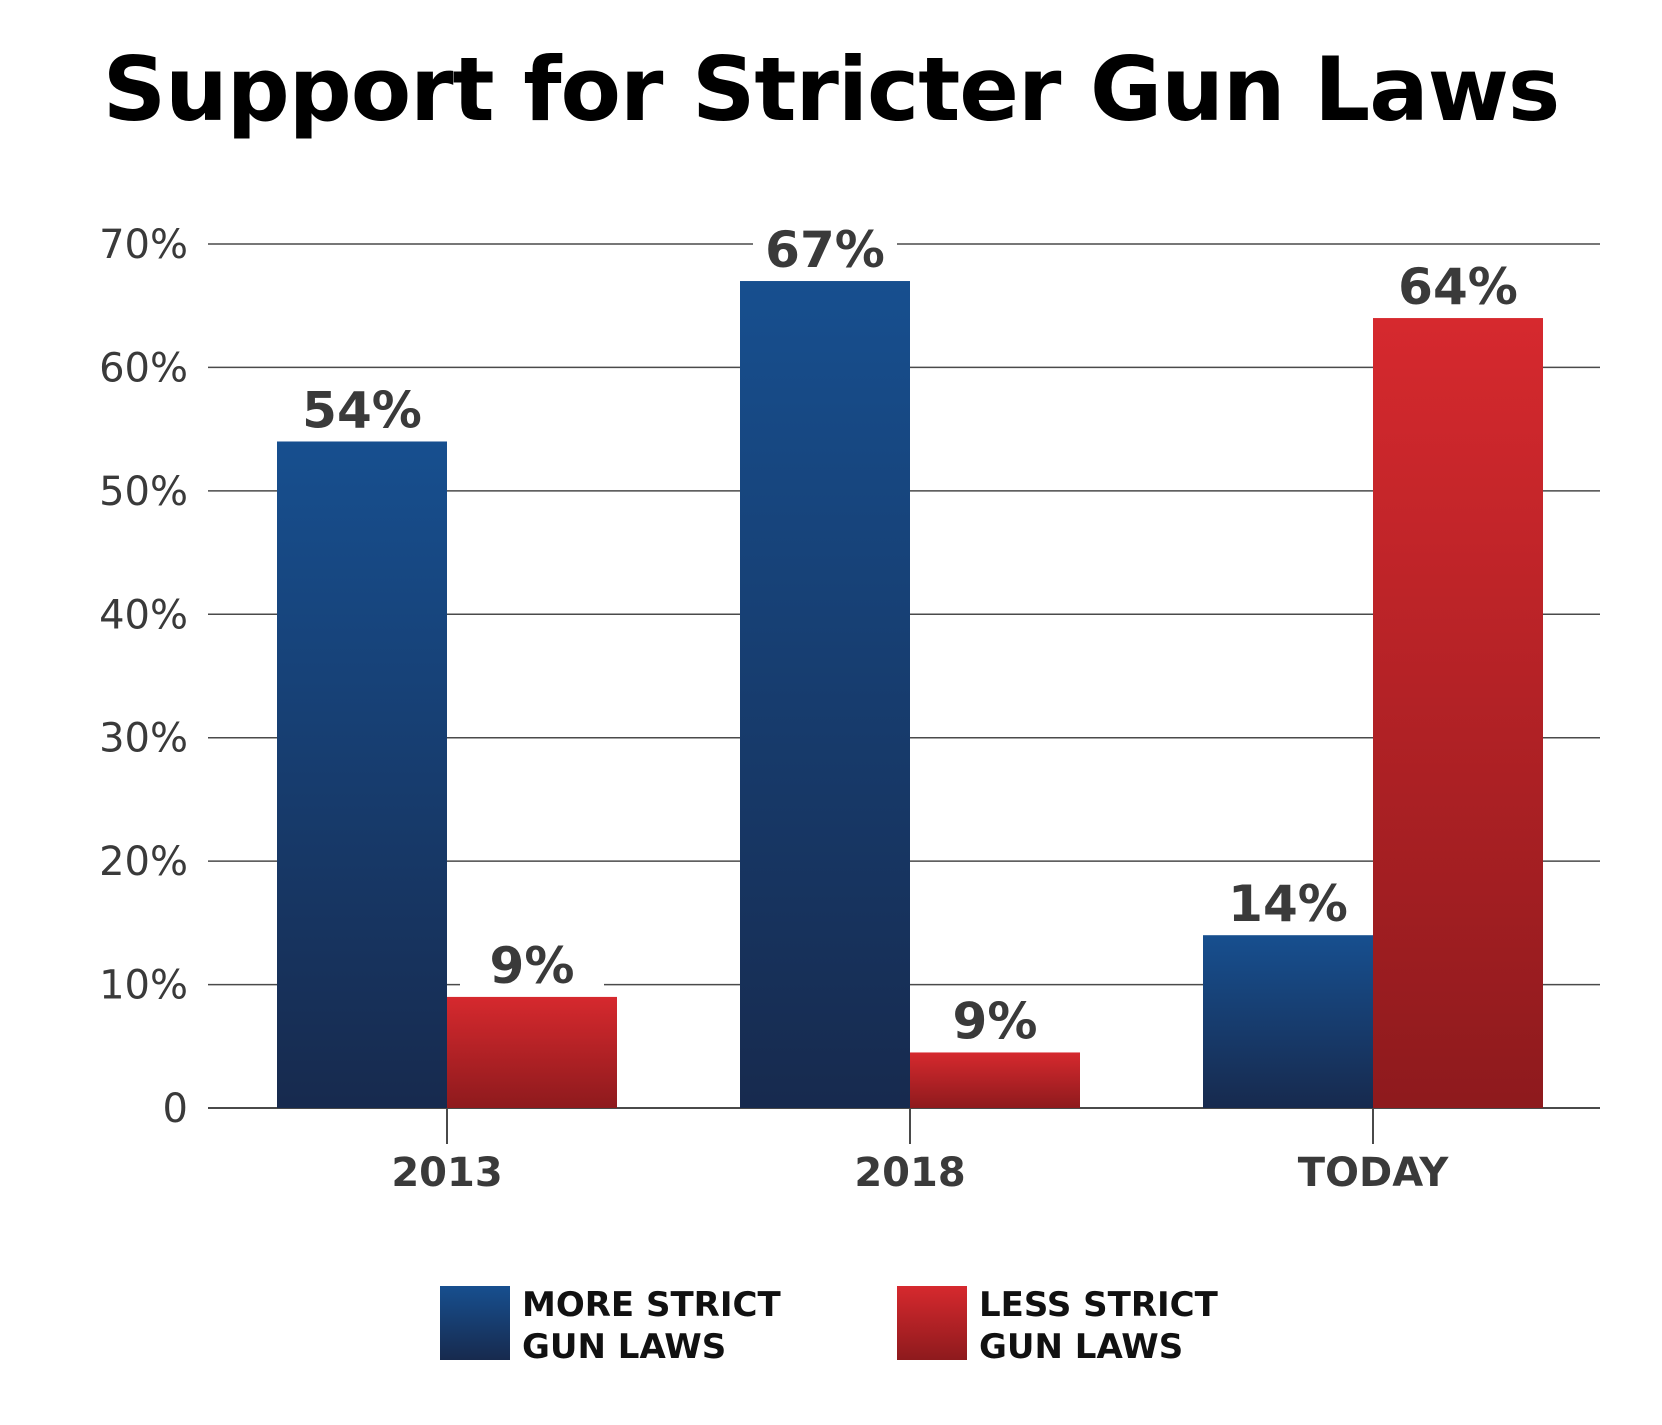 This screenshot has height=1425, width=1662. What do you see at coordinates (143, 986) in the screenshot?
I see `y-tick-label: 10%` at bounding box center [143, 986].